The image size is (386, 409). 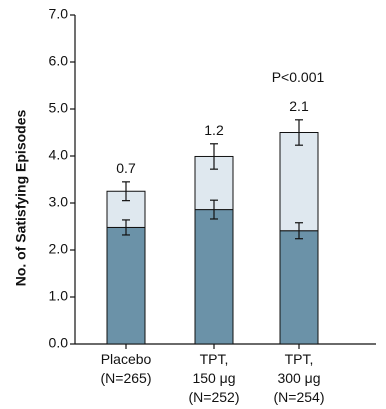 What do you see at coordinates (59, 14) in the screenshot?
I see `y-tick-label: 7.0` at bounding box center [59, 14].